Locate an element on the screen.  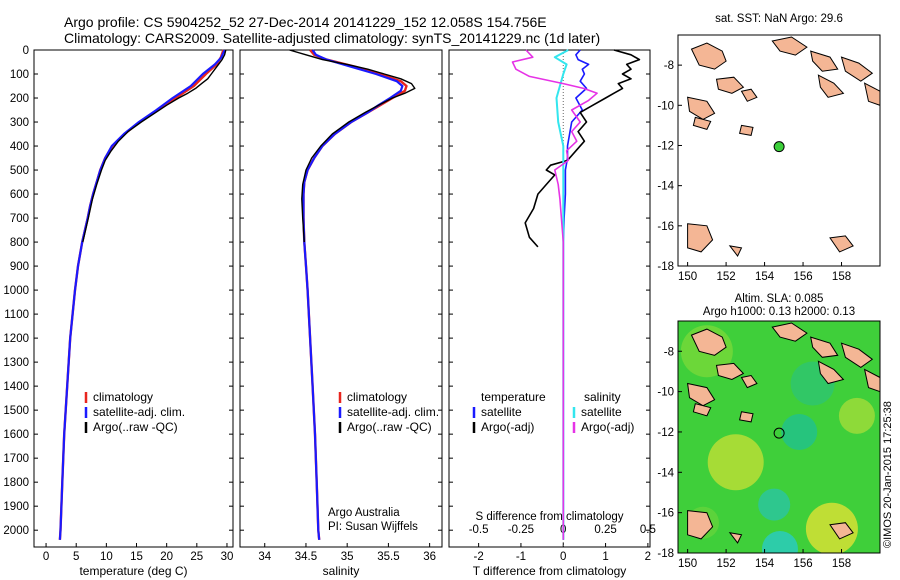
y-tick-label: 700 is located at coordinates (19, 219).